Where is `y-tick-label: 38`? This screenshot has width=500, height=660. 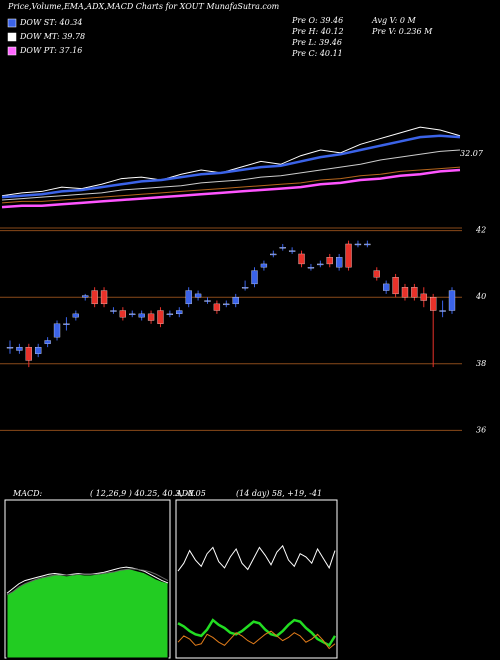
y-tick-label: 38 is located at coordinates (481, 363).